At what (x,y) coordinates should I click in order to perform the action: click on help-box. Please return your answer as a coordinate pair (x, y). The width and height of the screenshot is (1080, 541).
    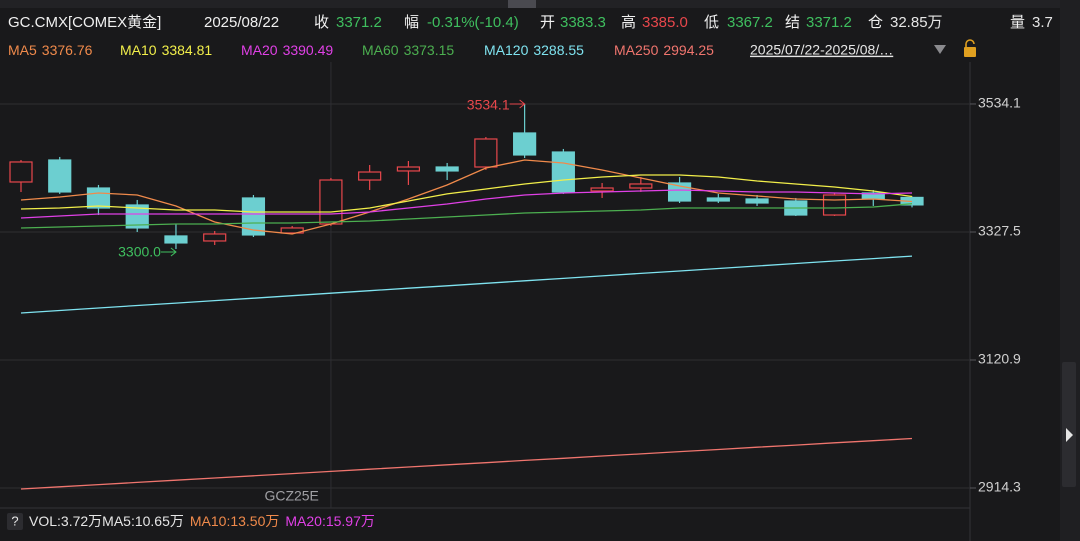
    Looking at the image, I should click on (15, 521).